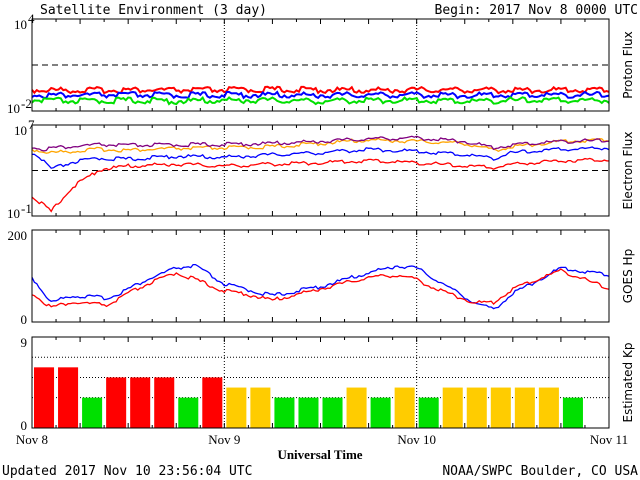 This screenshot has width=640, height=480. Describe the element at coordinates (26, 103) in the screenshot. I see `y-tick-exponent: -2` at that location.